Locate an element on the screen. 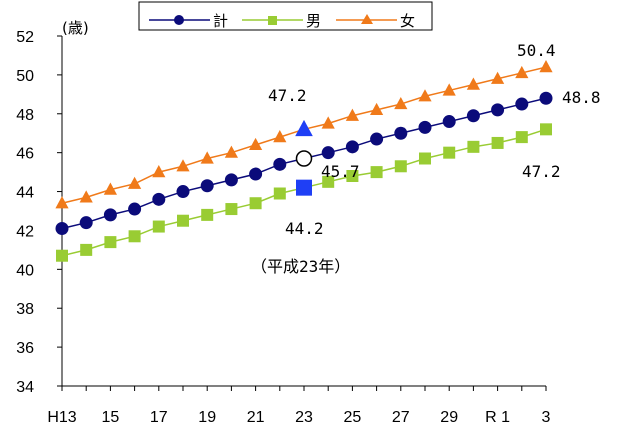 The width and height of the screenshot is (620, 435). y-tick-label: 46 is located at coordinates (25, 154).